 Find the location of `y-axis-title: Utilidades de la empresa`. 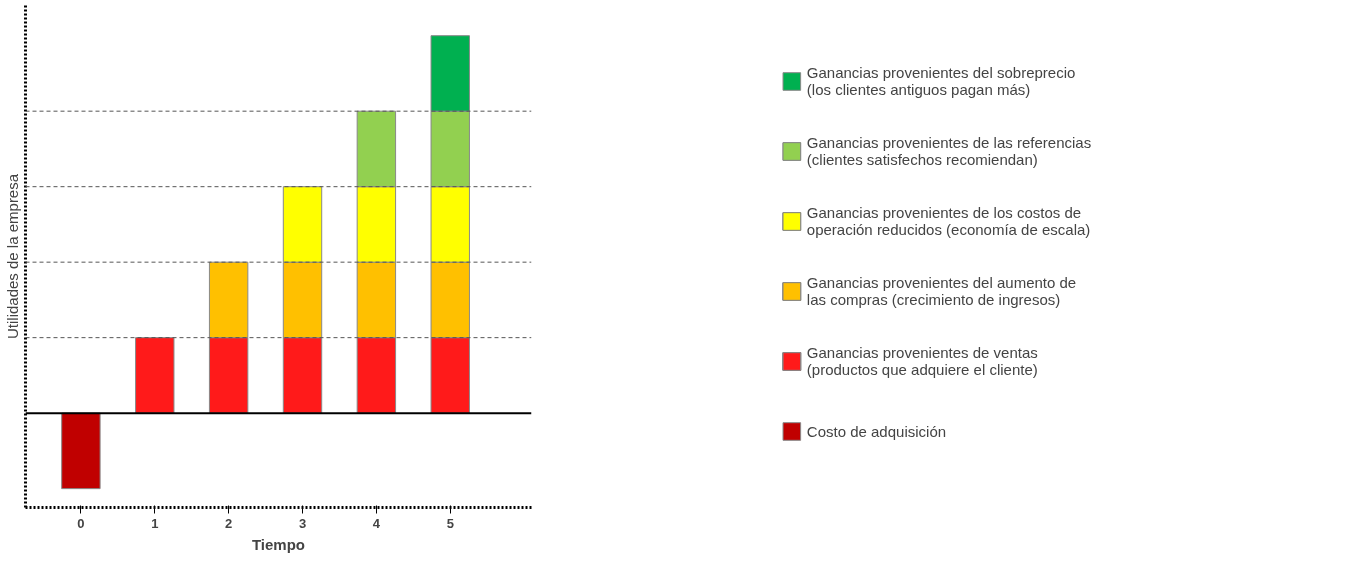

y-axis-title: Utilidades de la empresa is located at coordinates (12, 256).